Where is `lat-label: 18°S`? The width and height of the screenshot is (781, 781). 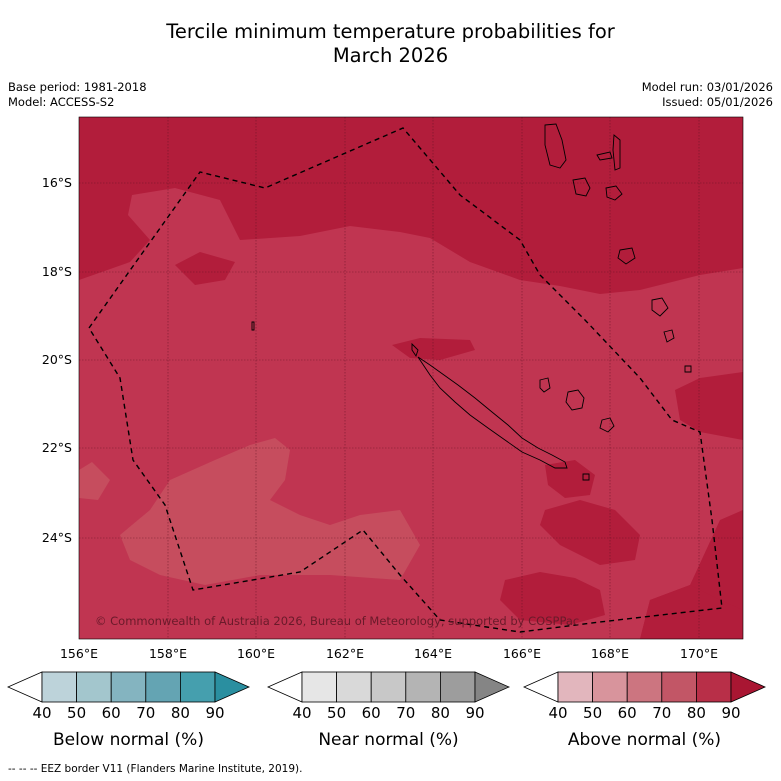 lat-label: 18°S is located at coordinates (56, 271).